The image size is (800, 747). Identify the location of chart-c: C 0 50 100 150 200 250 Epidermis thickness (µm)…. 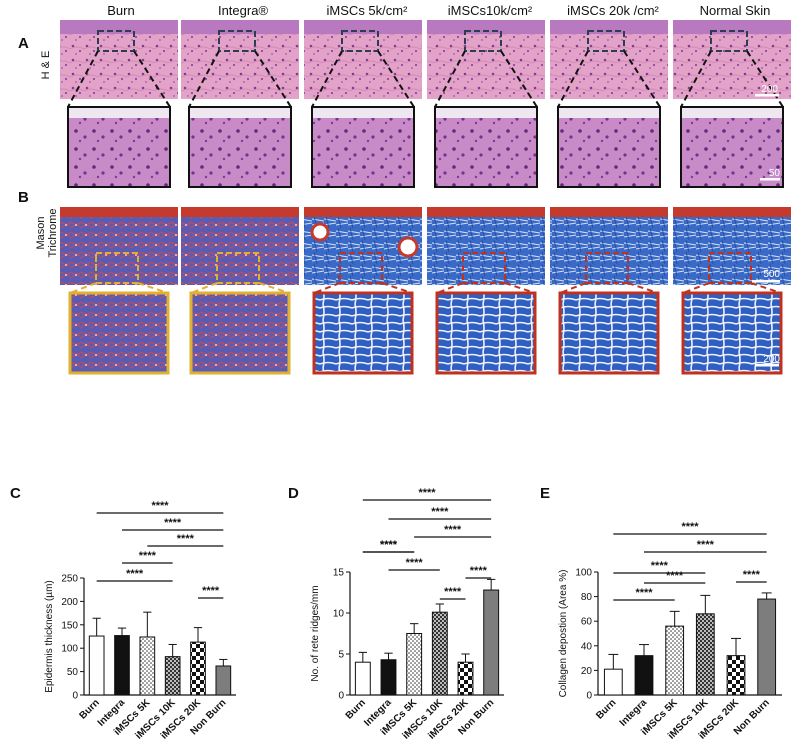
(123, 613).